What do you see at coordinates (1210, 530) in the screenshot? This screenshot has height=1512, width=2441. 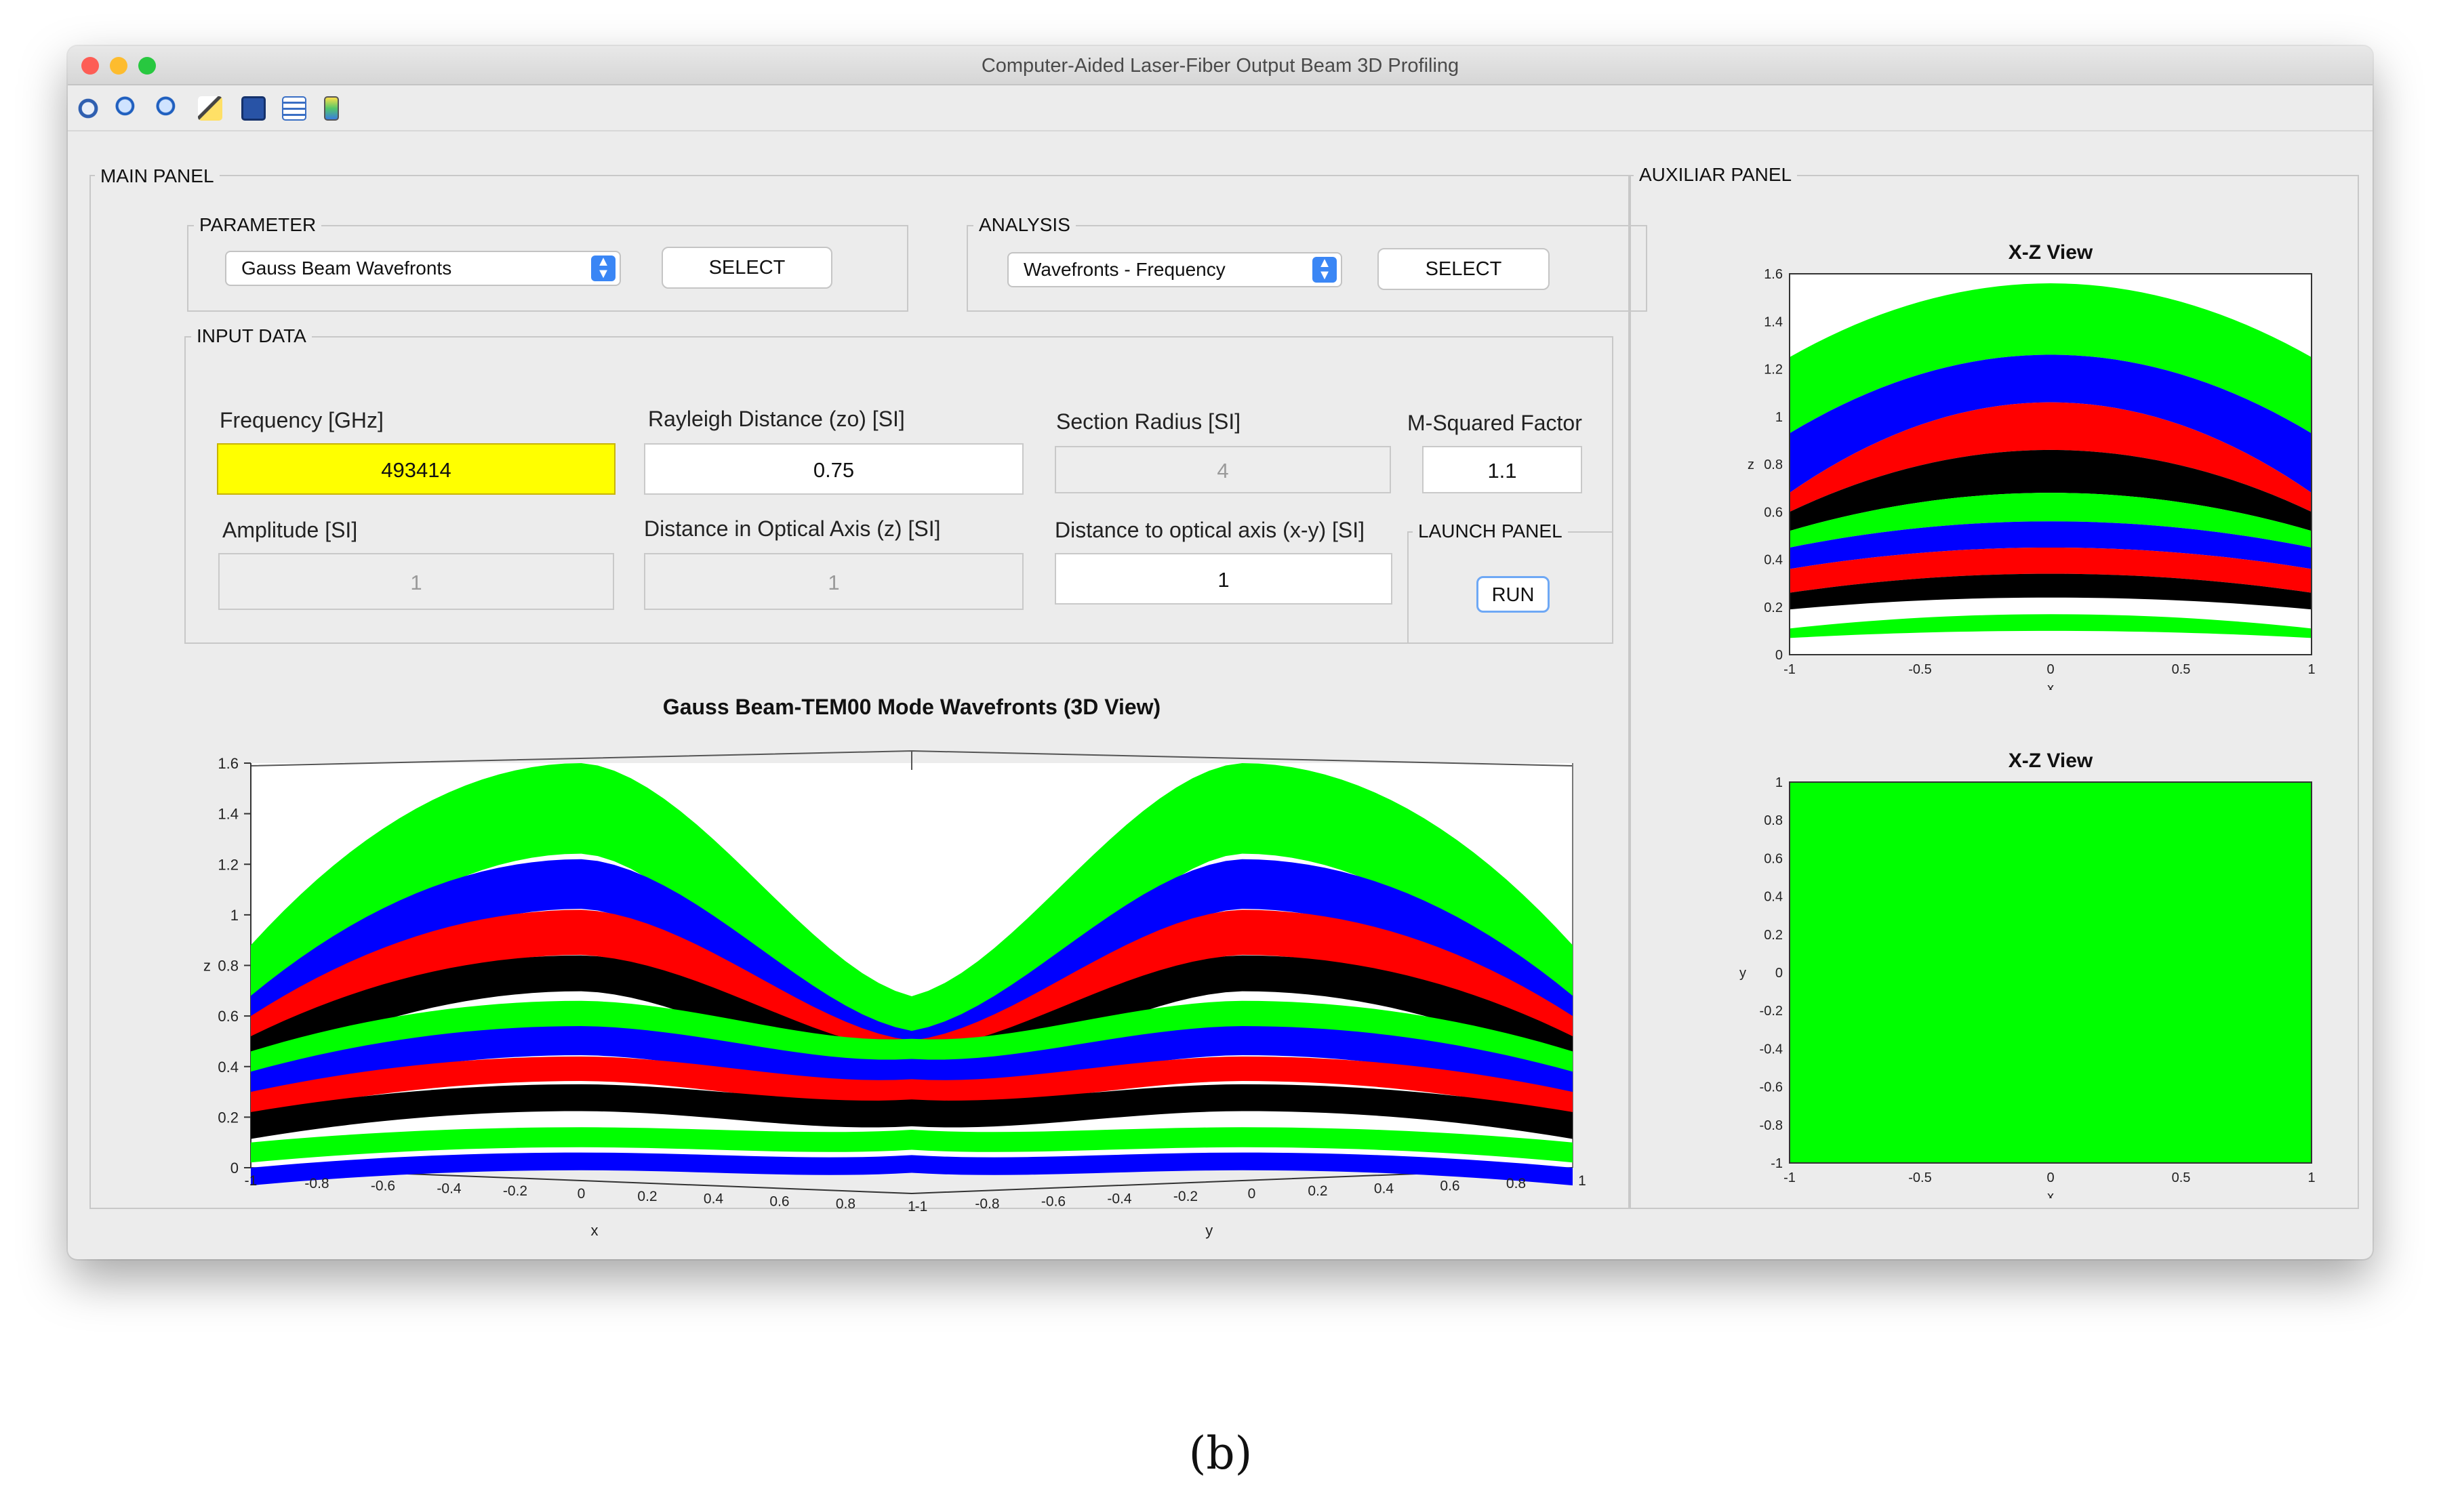 I see `distance-optical-axis-xy-label: Distance to optical axis (x-y) [SI]` at bounding box center [1210, 530].